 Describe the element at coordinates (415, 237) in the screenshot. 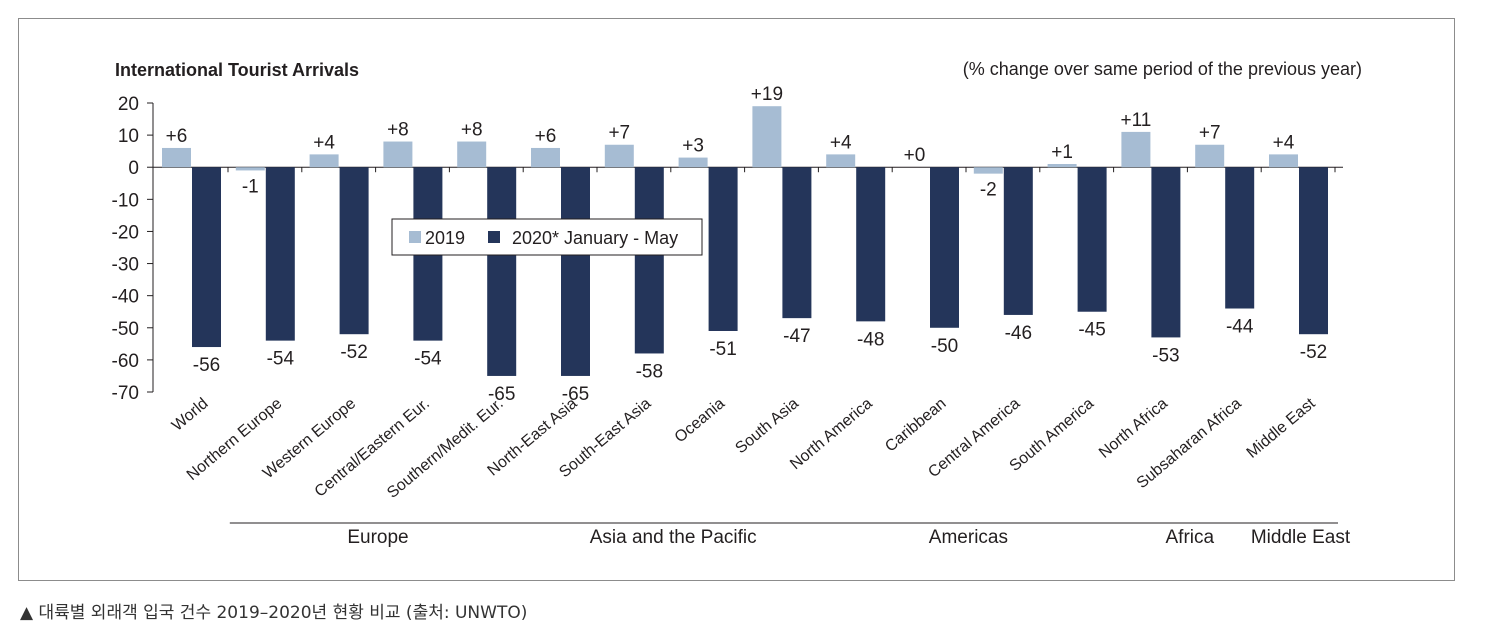

I see `legend-swatch-2019` at that location.